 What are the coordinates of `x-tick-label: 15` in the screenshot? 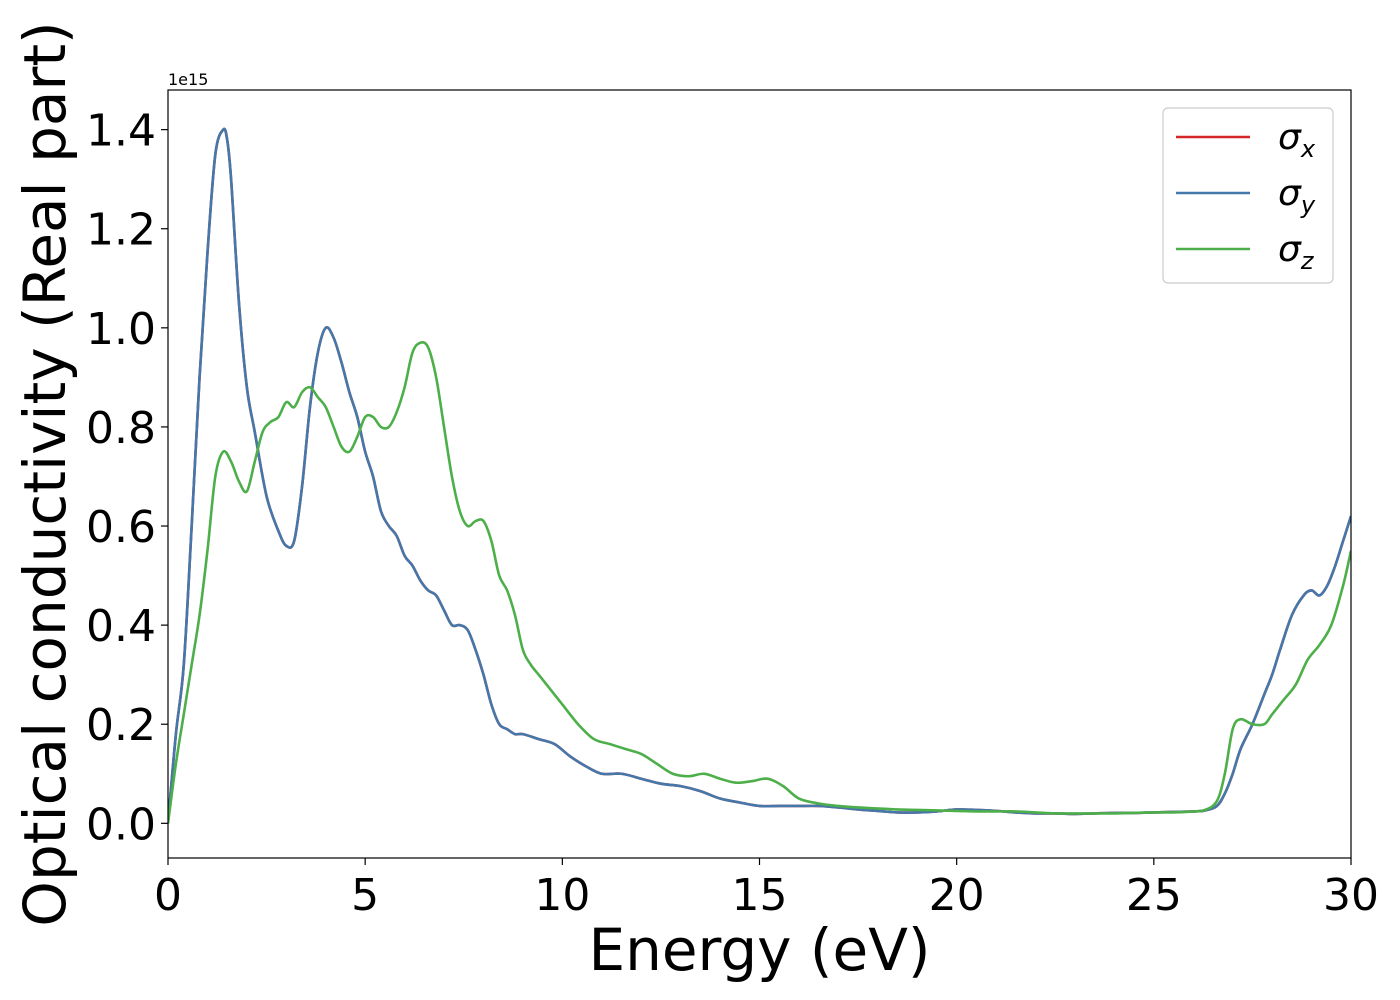 It's located at (760, 895).